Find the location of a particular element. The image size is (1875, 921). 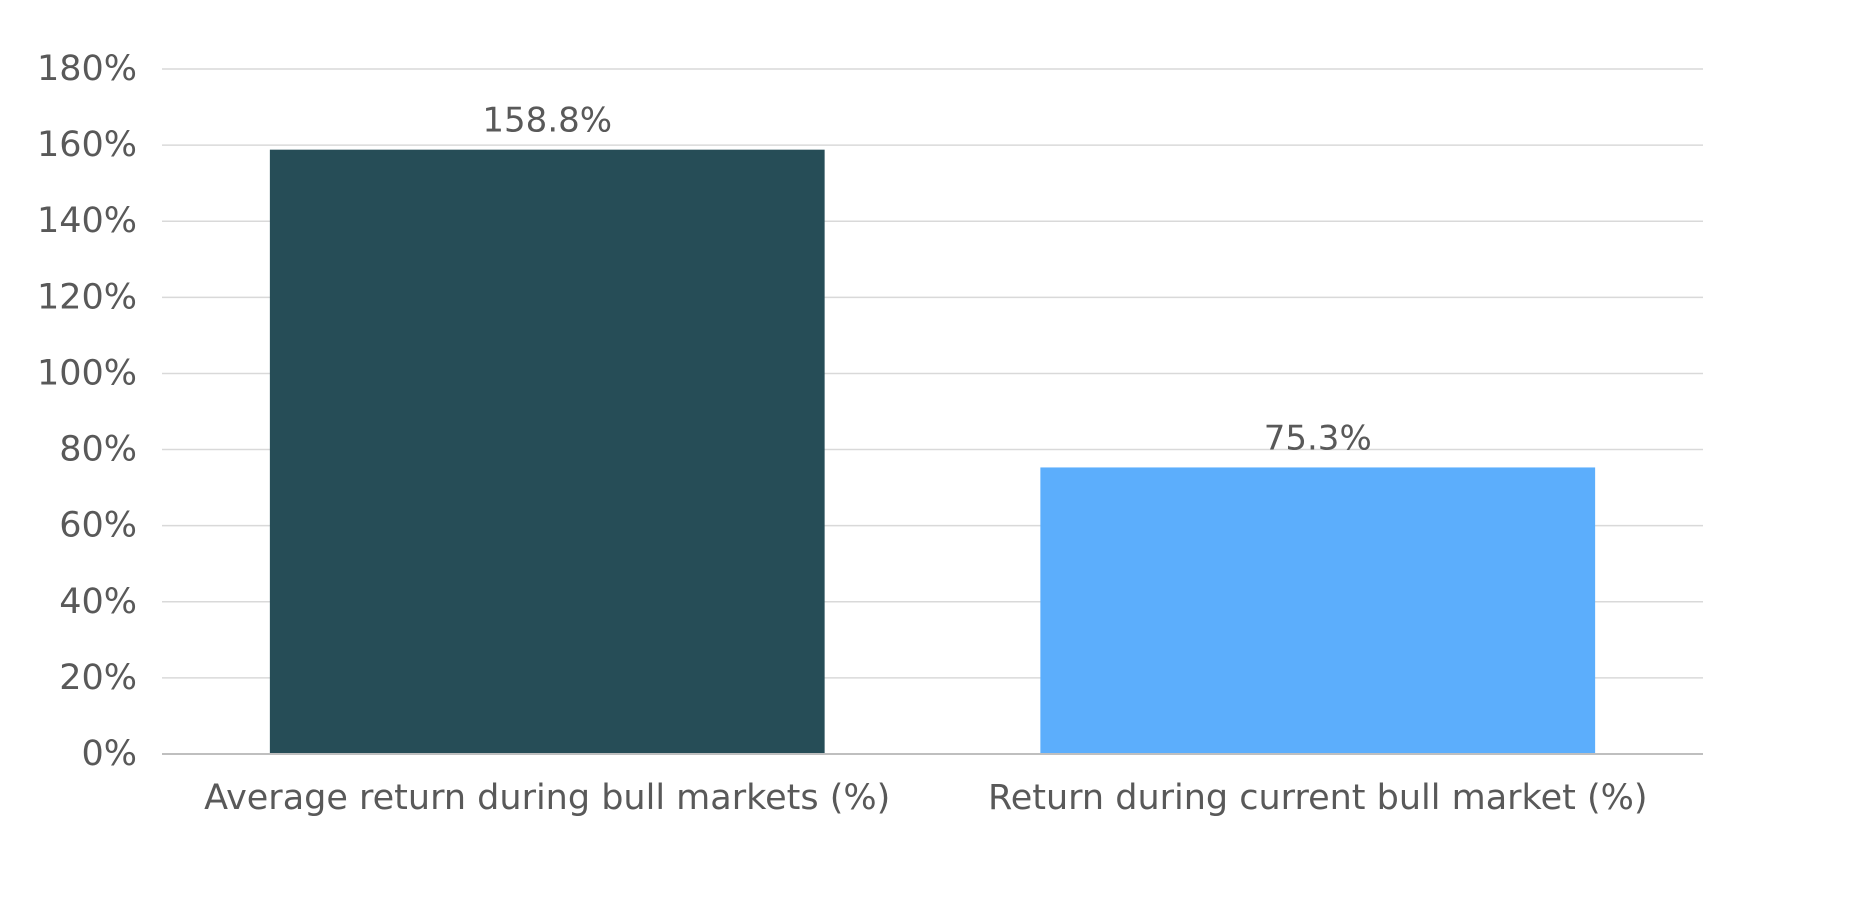

y-tick-label: 40% is located at coordinates (98, 602).